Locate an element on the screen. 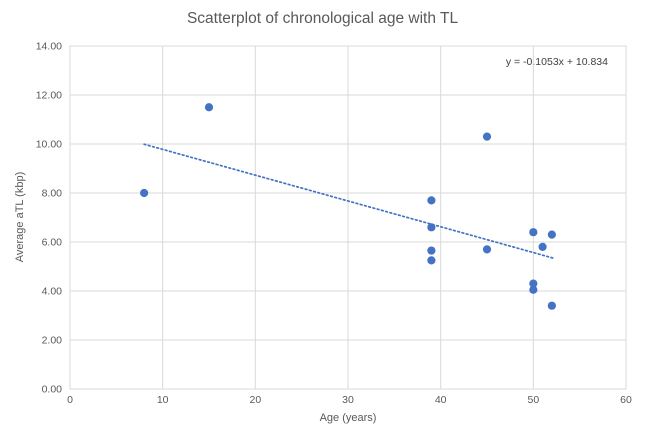  x-tick-label: 20 is located at coordinates (255, 400).